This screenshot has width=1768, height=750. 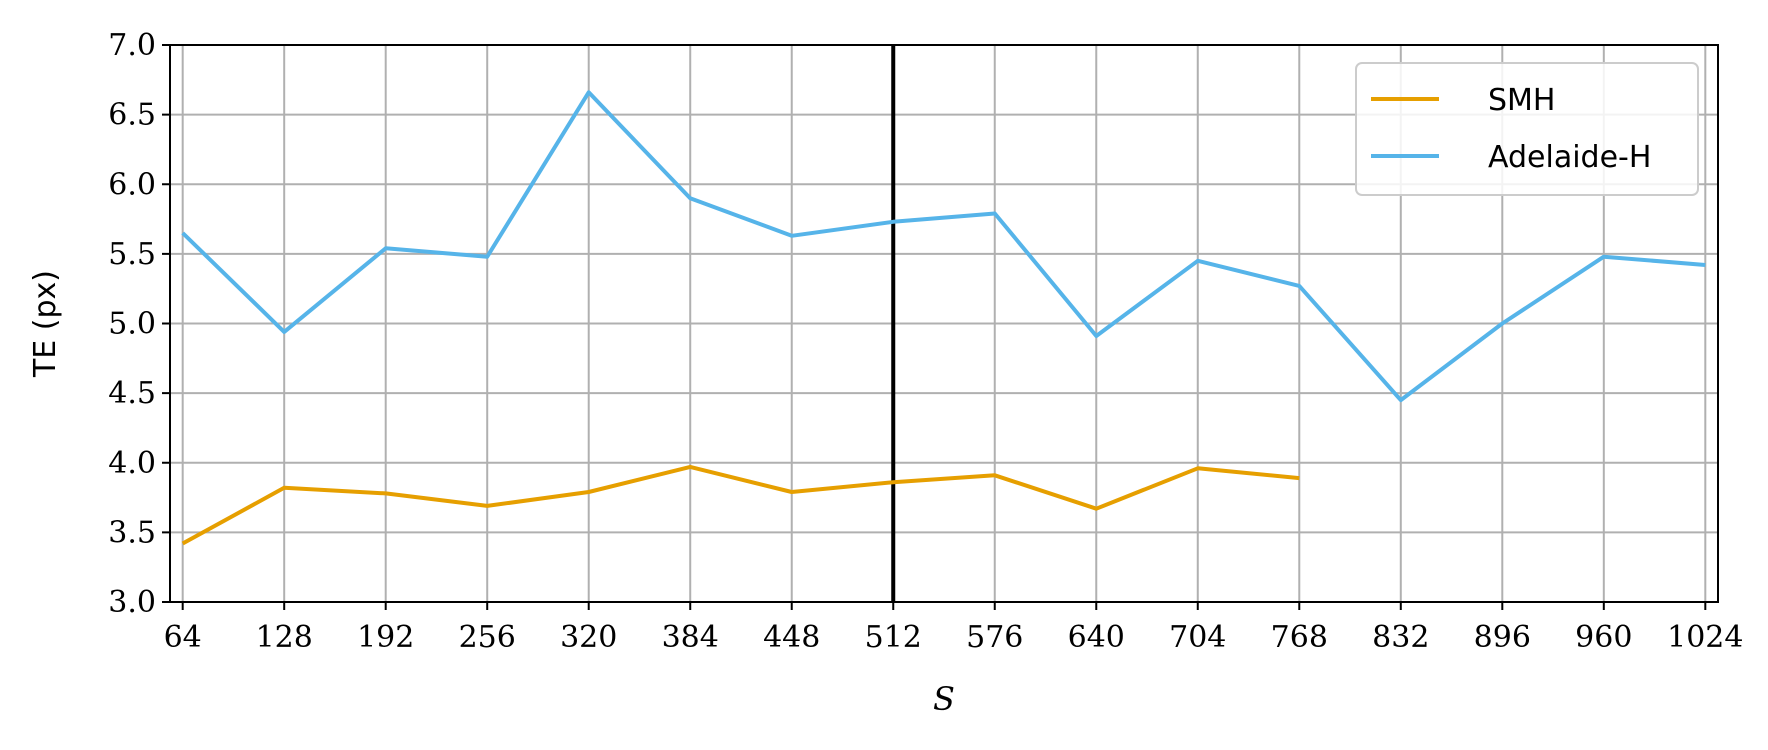 What do you see at coordinates (132, 184) in the screenshot?
I see `y-tick-label: 6.0` at bounding box center [132, 184].